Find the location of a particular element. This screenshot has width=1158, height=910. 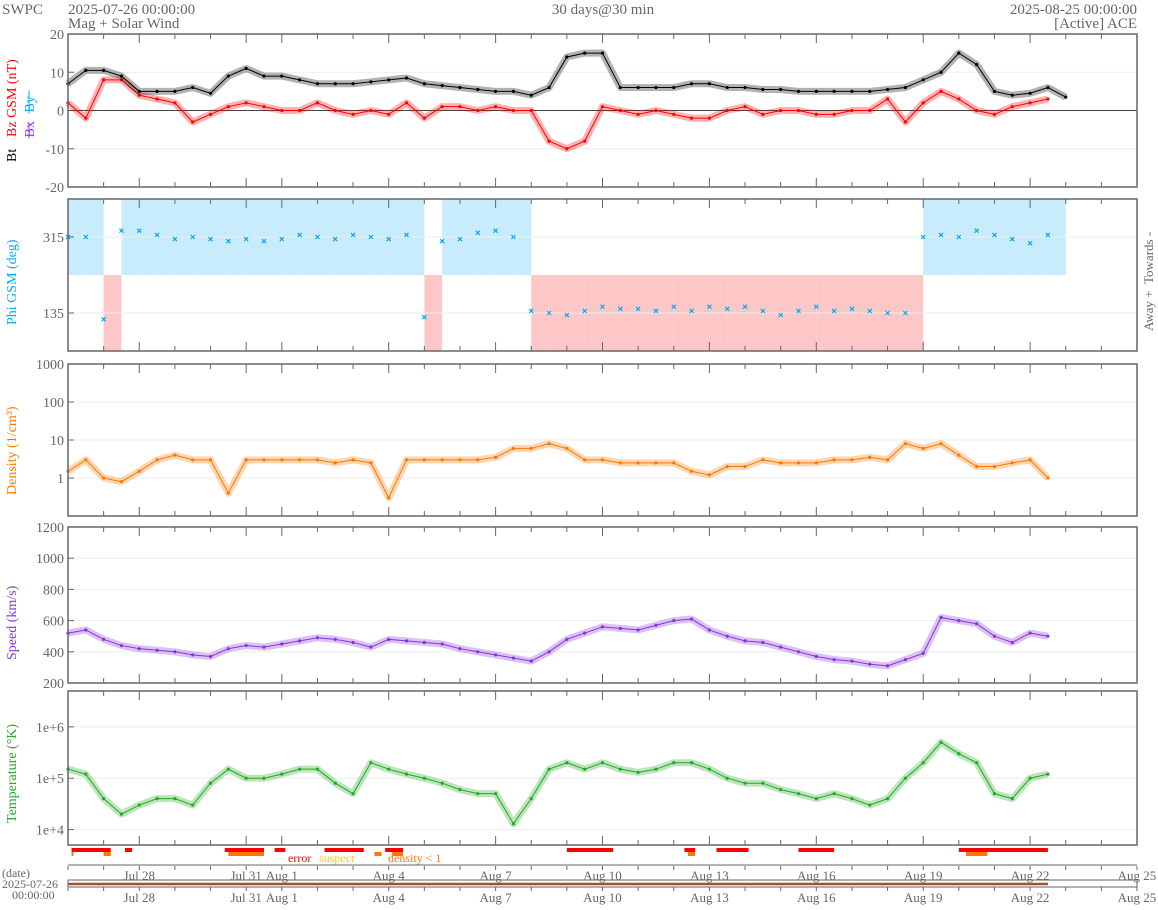

x-tick-label-bottom: Jul 28 is located at coordinates (139, 897).